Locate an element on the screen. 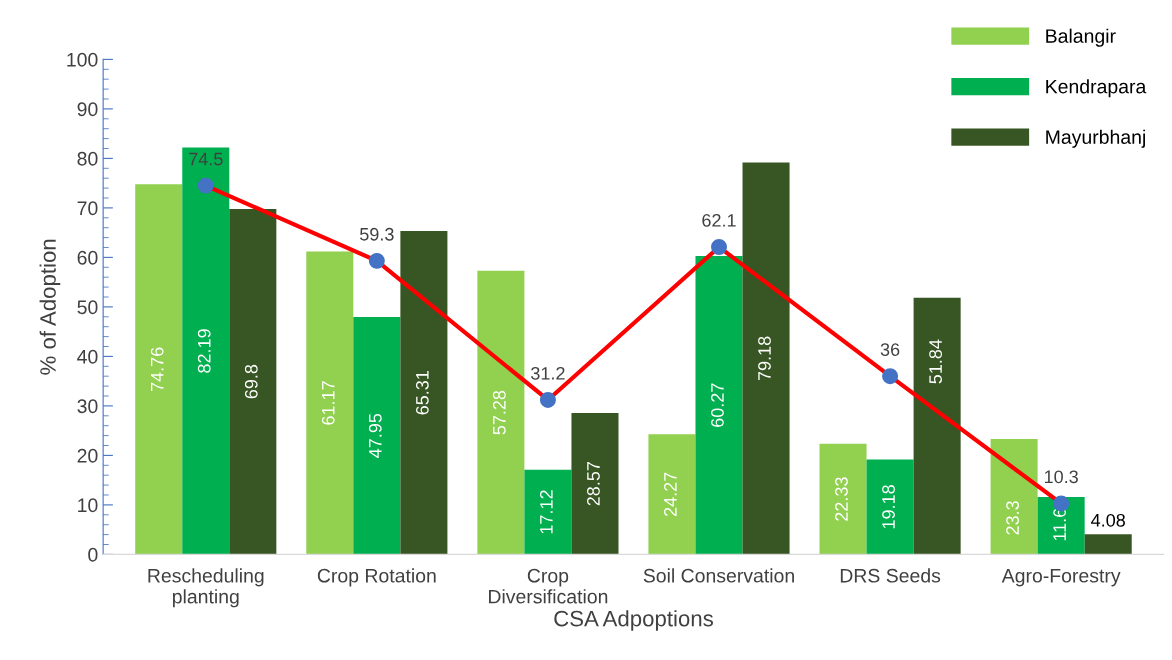 This screenshot has height=660, width=1172. data-label: 47.95 is located at coordinates (375, 435).